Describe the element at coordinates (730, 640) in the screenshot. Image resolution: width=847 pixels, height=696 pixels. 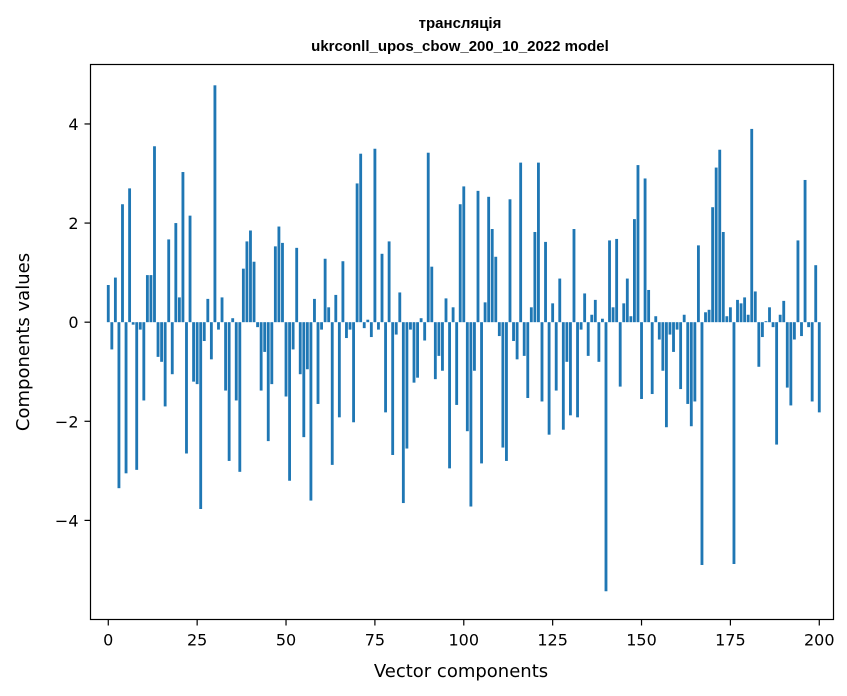
I see `x-tick-label: 175` at that location.